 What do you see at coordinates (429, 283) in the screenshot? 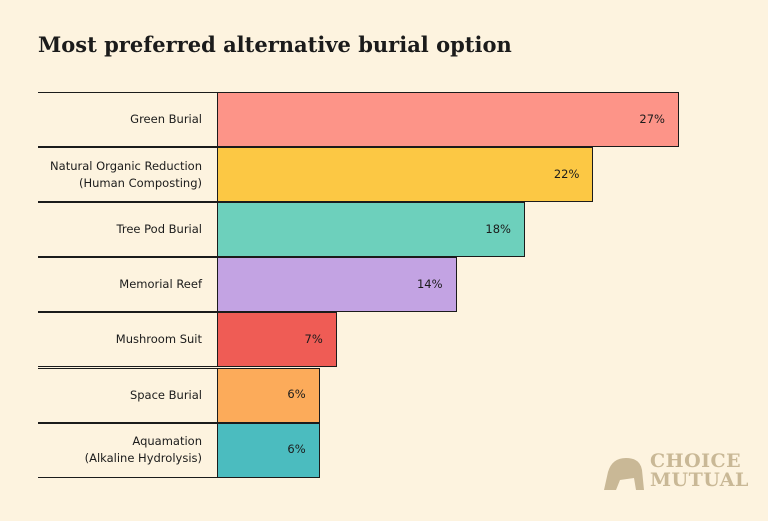
I see `value-label: 14%` at bounding box center [429, 283].